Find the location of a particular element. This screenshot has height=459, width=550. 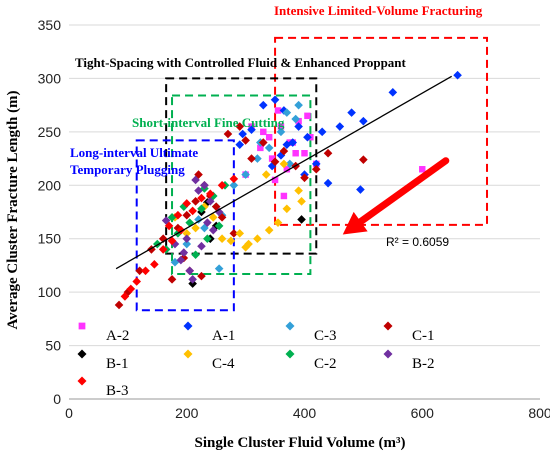

y-tick-label: 300 is located at coordinates (50, 78).